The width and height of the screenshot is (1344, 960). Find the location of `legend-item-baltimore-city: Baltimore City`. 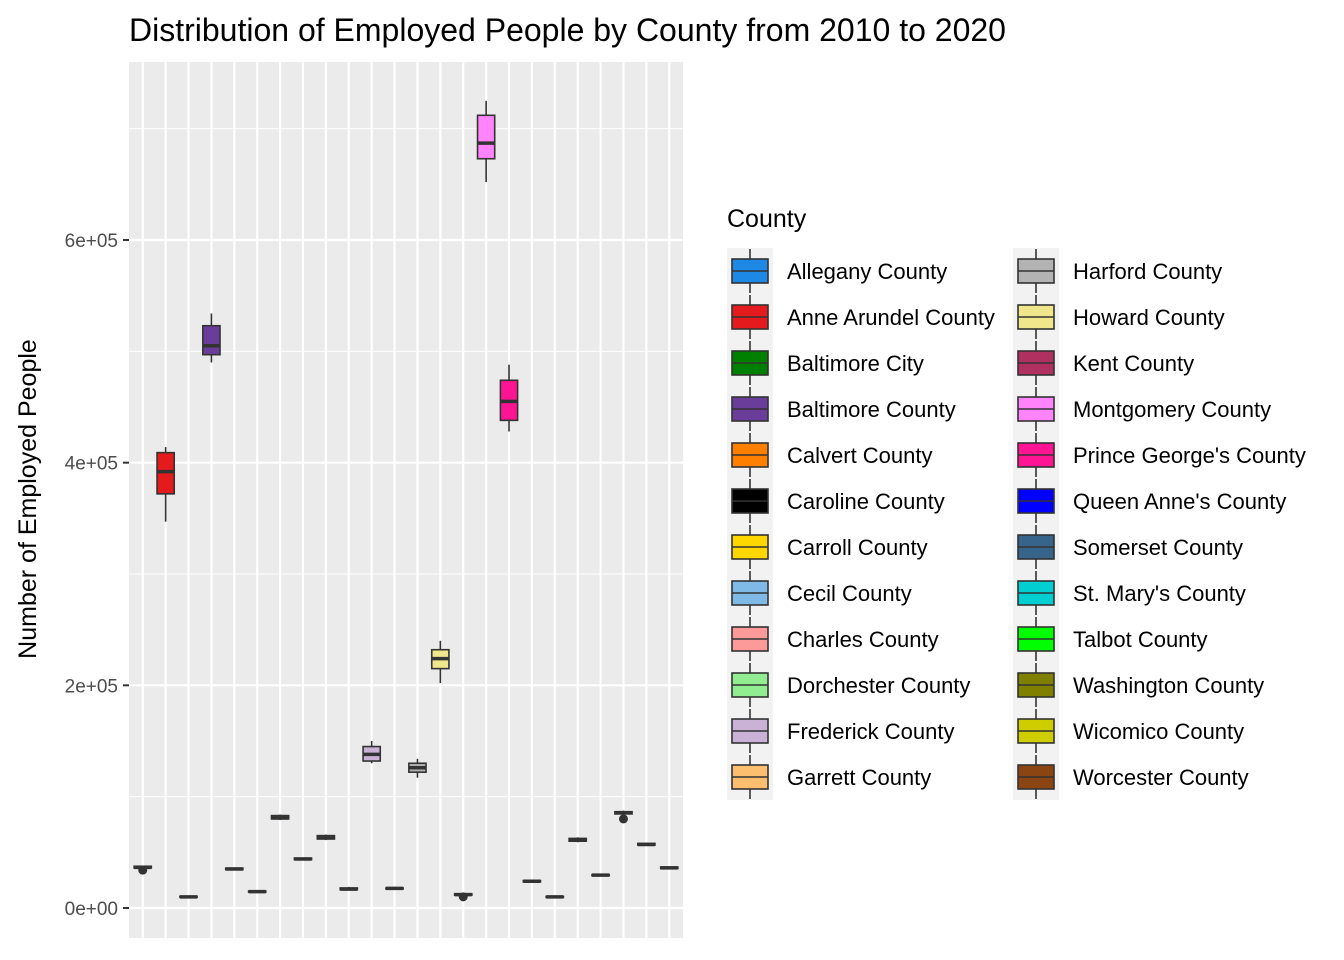

legend-item-baltimore-city: Baltimore City is located at coordinates (827, 363).